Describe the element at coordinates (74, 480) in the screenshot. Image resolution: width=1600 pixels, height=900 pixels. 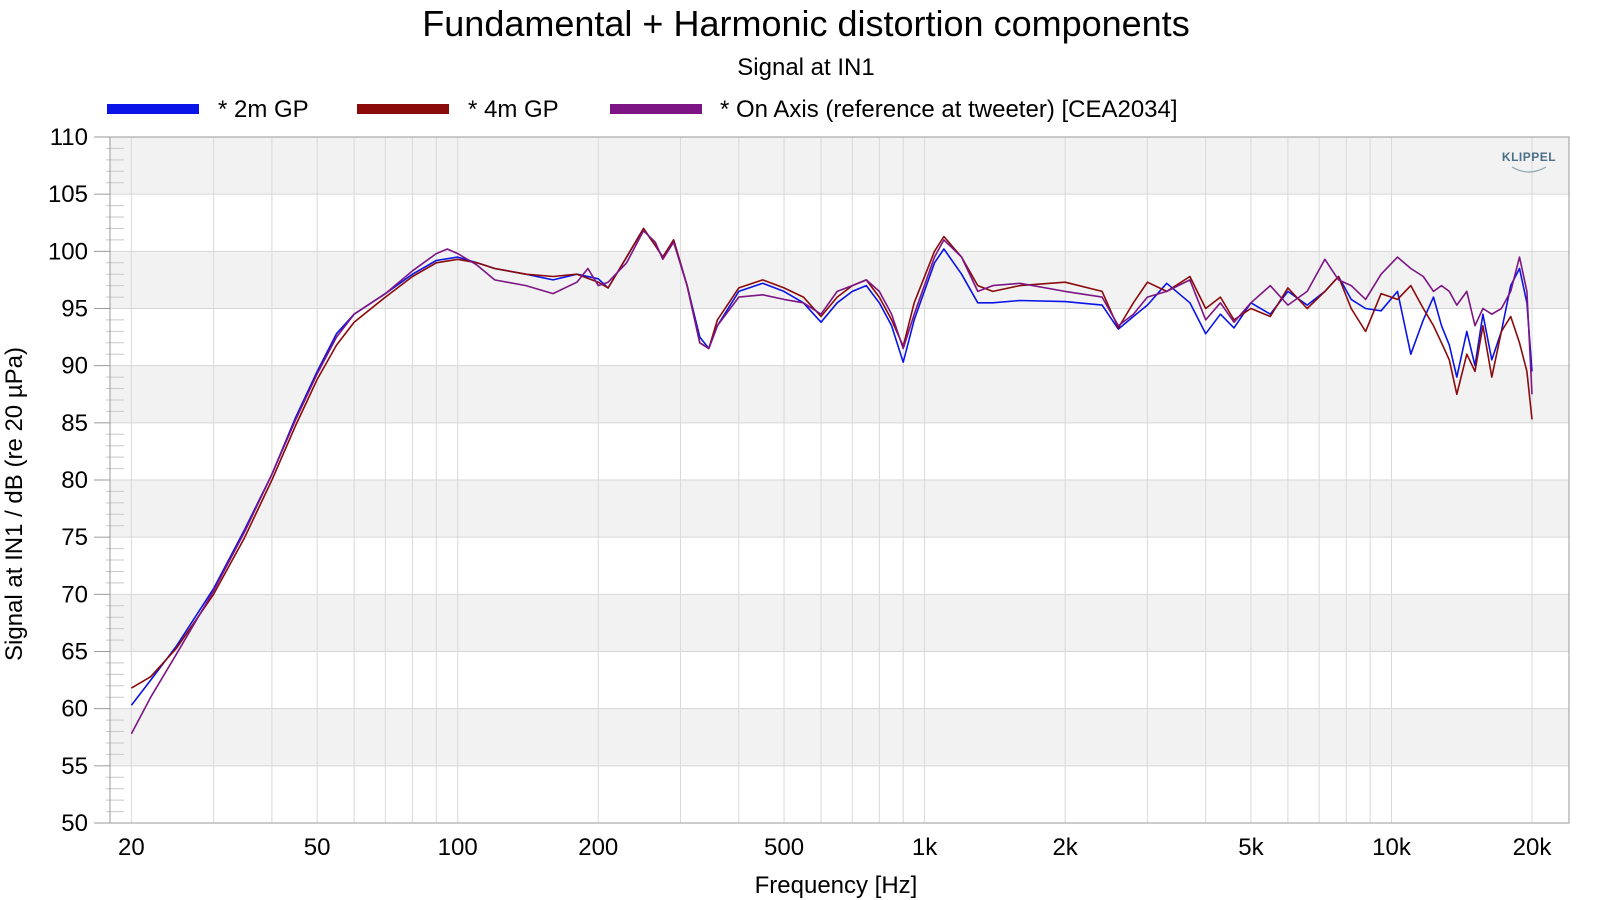
I see `y-tick-label: 80` at that location.